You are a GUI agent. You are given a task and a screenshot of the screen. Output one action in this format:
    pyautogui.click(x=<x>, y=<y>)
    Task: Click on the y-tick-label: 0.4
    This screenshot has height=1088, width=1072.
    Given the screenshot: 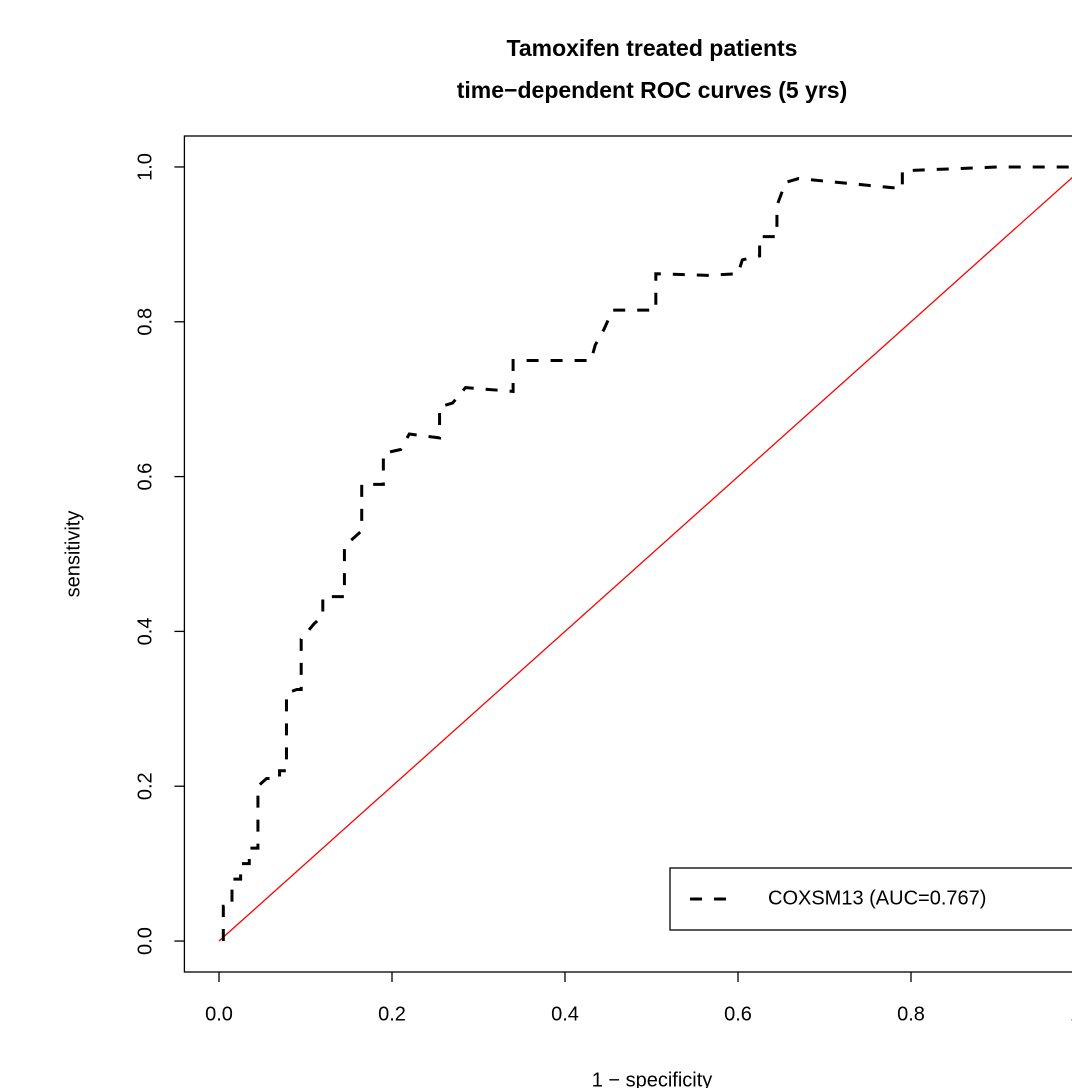 What is the action you would take?
    pyautogui.click(x=146, y=632)
    